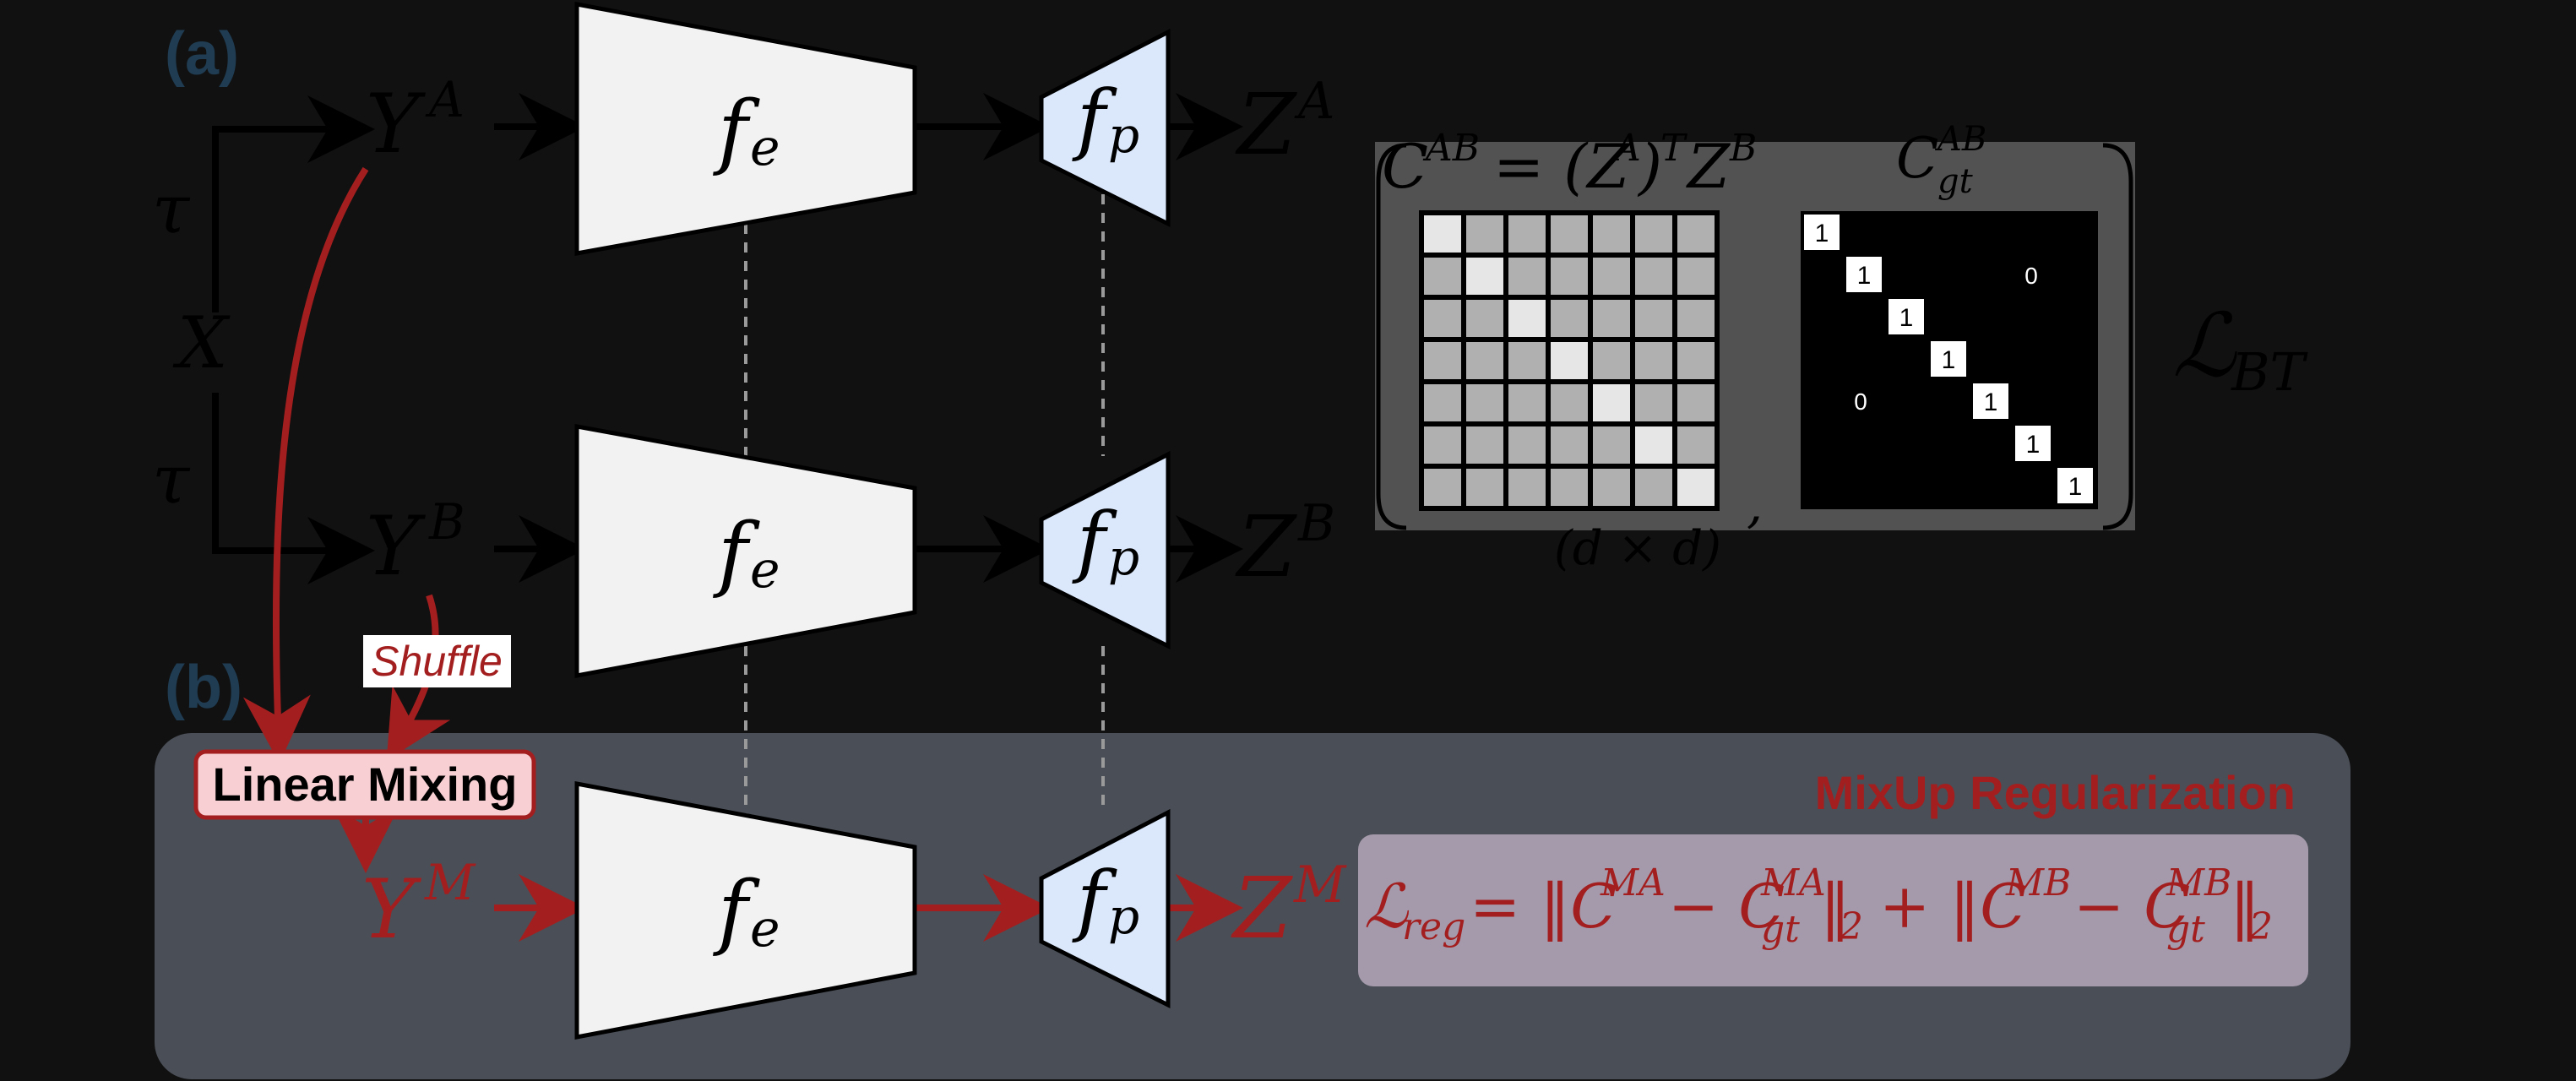 The height and width of the screenshot is (1081, 2576). Describe the element at coordinates (201, 342) in the screenshot. I see `input-x: X` at that location.